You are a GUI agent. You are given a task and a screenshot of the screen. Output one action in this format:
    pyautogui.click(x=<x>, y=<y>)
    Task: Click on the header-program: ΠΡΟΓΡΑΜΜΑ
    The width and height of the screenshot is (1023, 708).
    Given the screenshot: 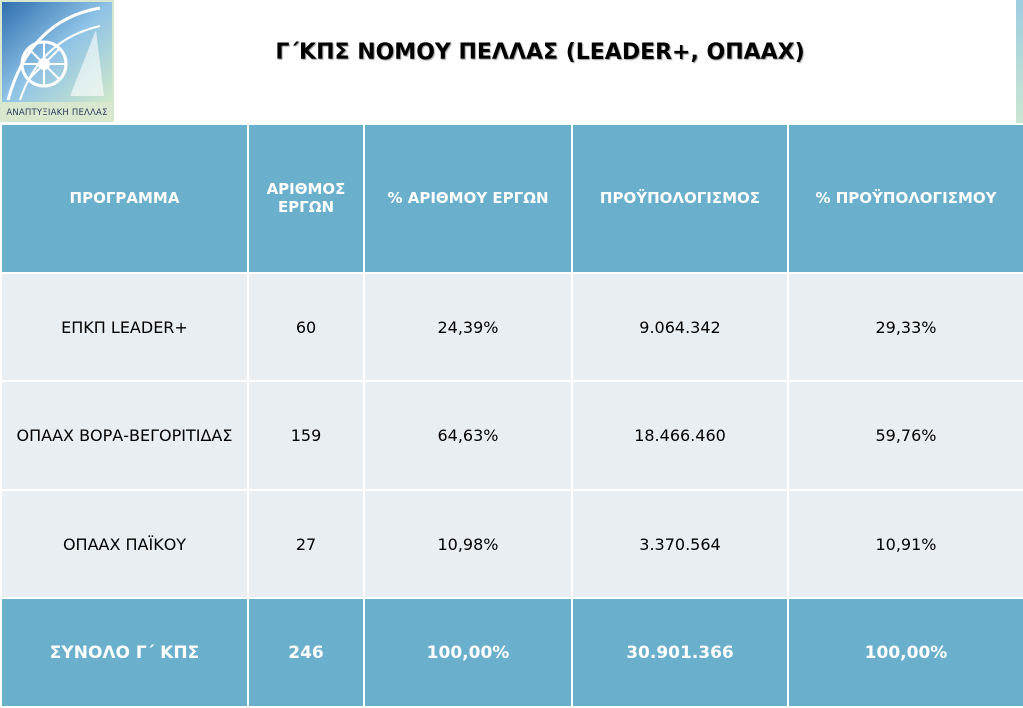 What is the action you would take?
    pyautogui.click(x=124, y=198)
    